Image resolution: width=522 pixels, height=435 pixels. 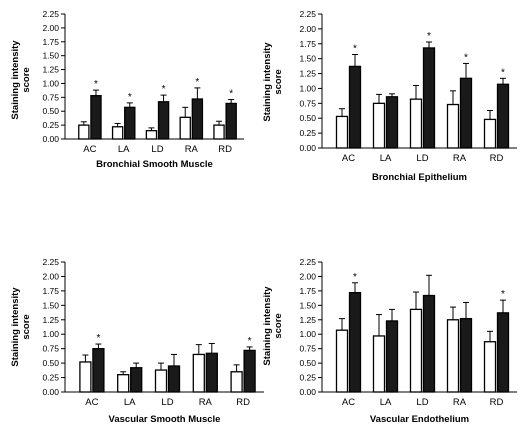 What do you see at coordinates (419, 177) in the screenshot?
I see `x-axis-title: Bronchial Epithelium` at bounding box center [419, 177].